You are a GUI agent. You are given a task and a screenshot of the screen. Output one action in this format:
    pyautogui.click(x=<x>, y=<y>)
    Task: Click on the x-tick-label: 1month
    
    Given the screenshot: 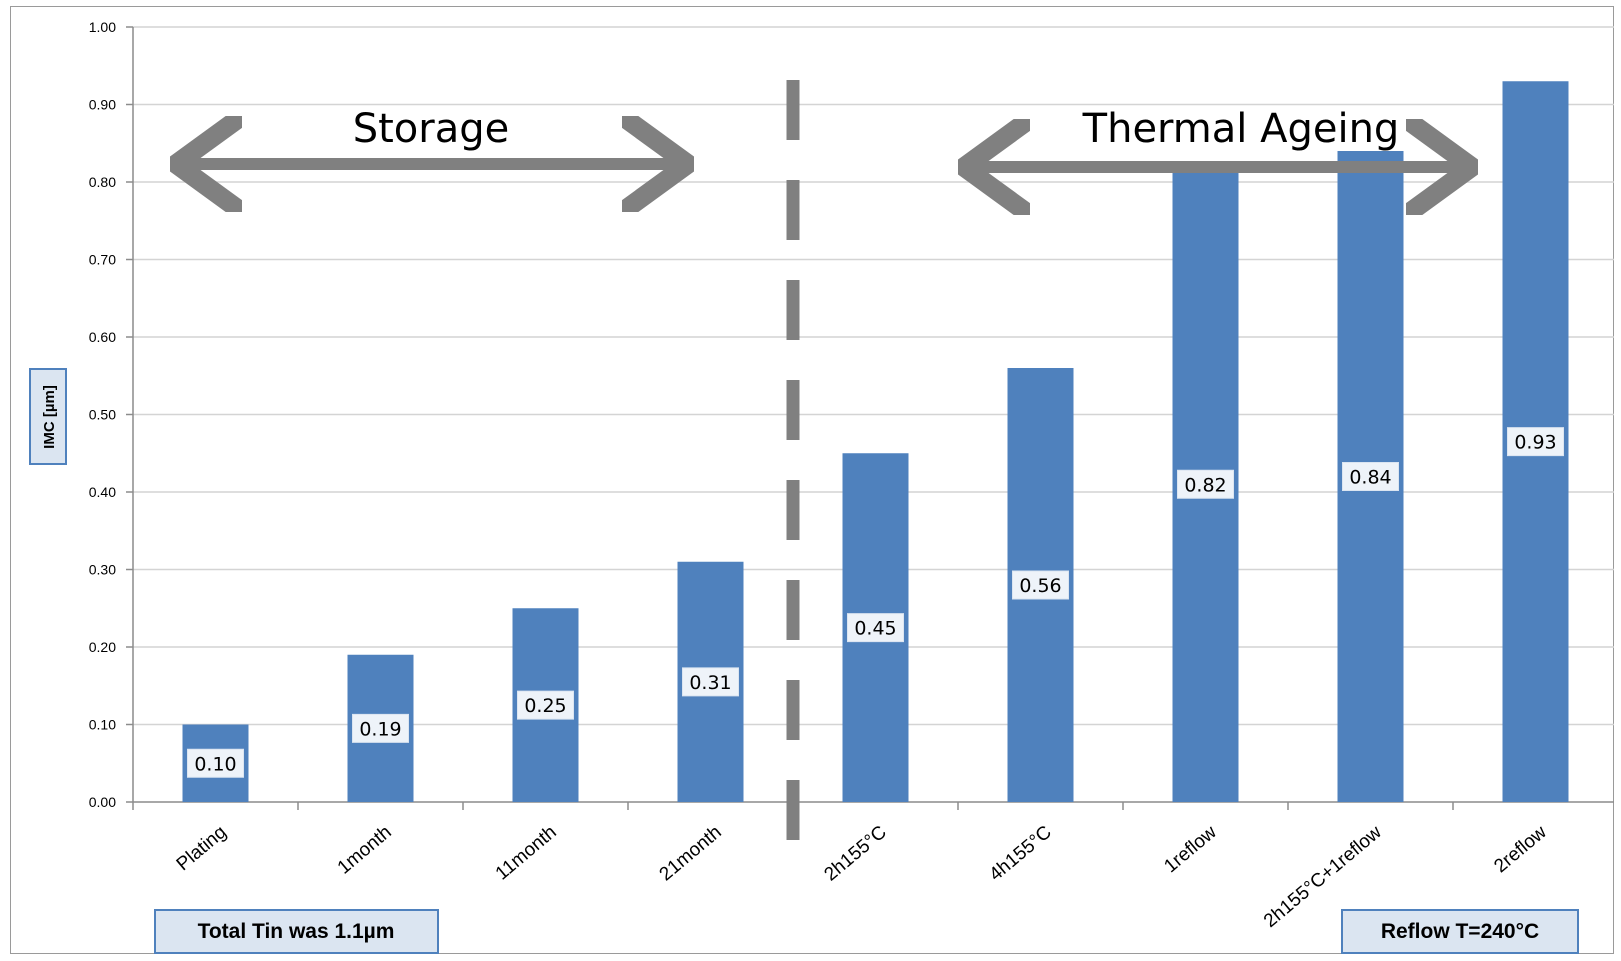 What is the action you would take?
    pyautogui.click(x=365, y=850)
    